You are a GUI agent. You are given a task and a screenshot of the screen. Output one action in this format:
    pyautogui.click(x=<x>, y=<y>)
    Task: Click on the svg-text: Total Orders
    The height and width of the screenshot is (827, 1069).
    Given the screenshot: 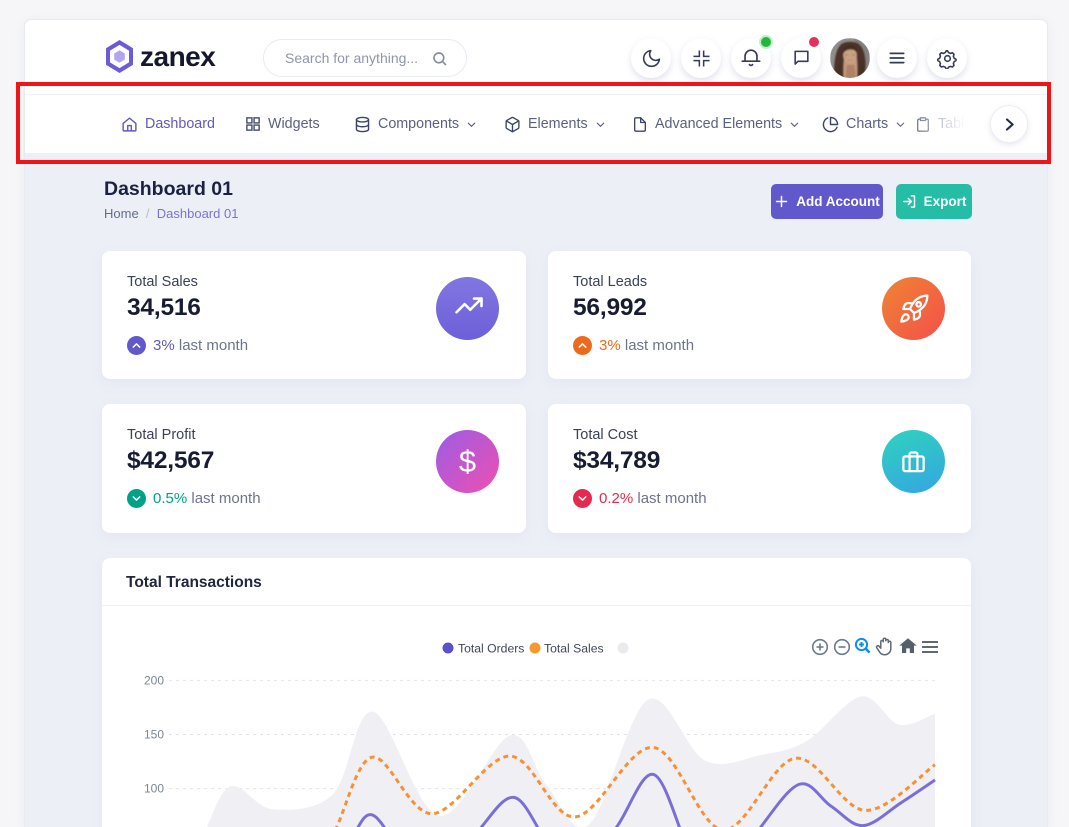 What is the action you would take?
    pyautogui.click(x=491, y=649)
    